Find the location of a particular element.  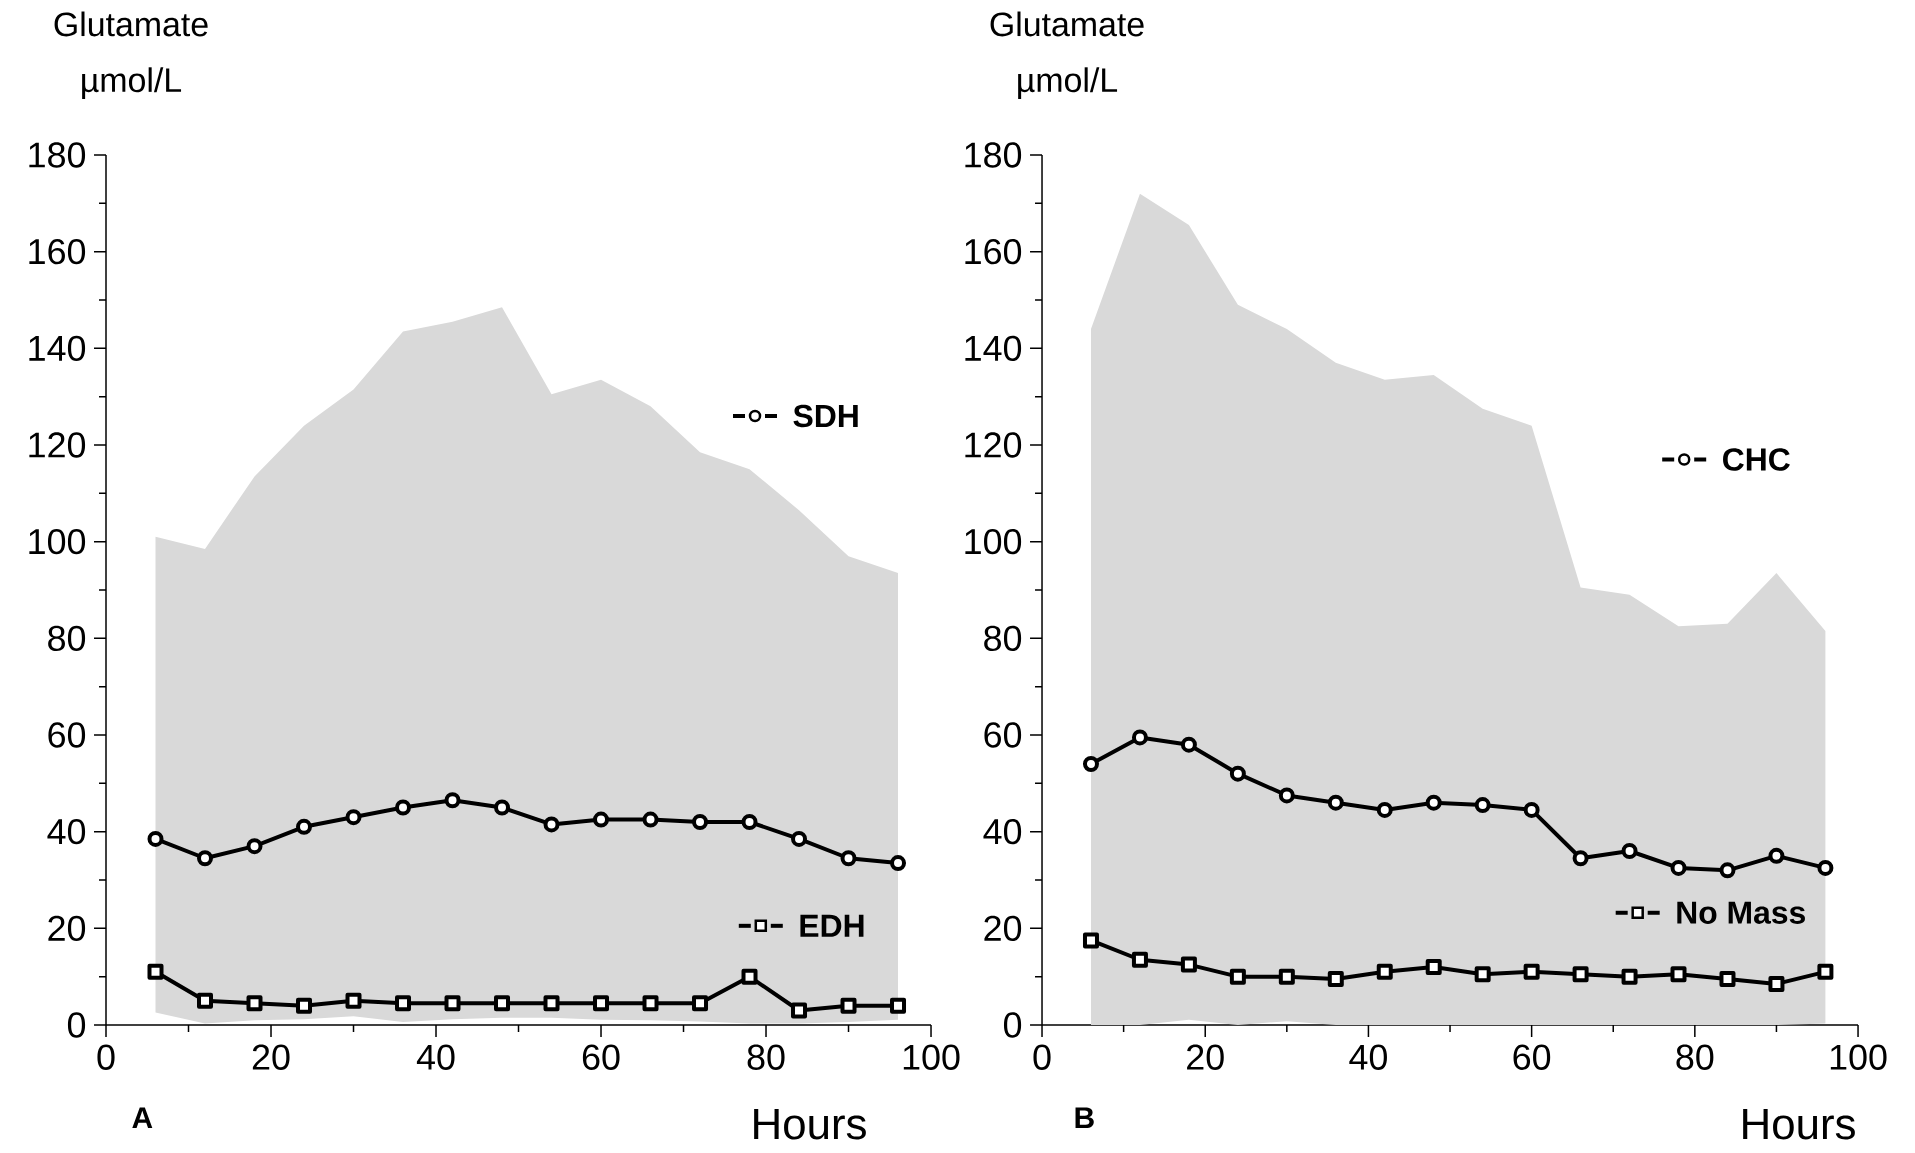

legend-label: SDH is located at coordinates (825, 416).